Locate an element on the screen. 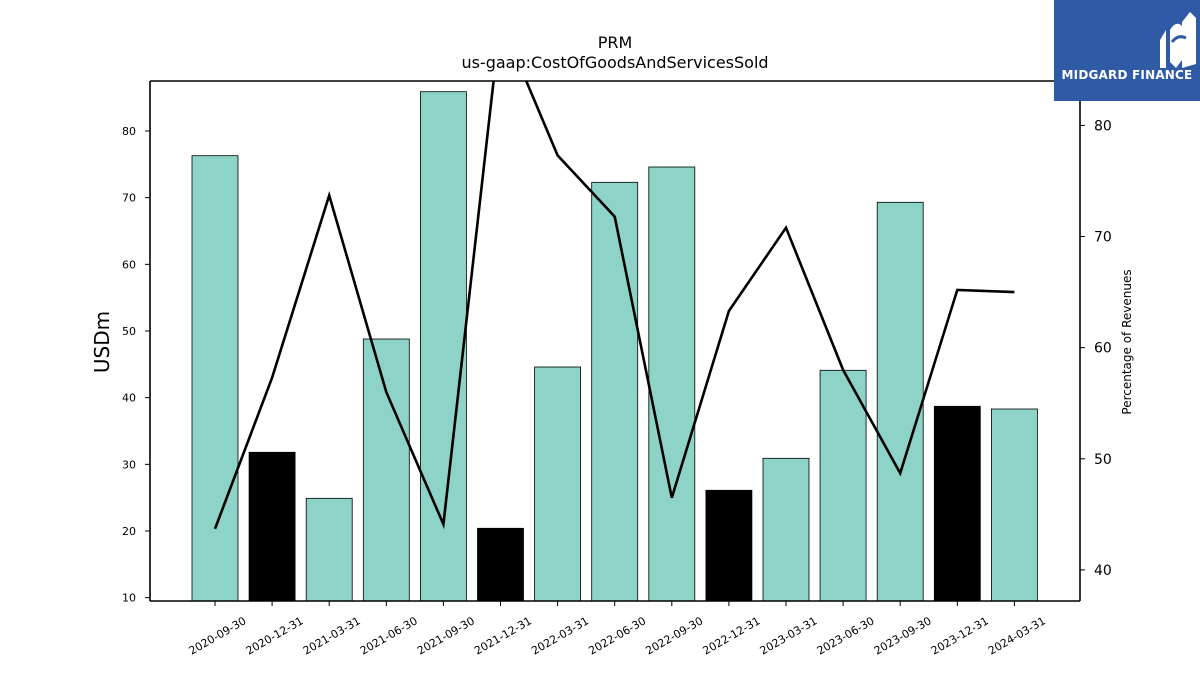 The width and height of the screenshot is (1200, 675). x-tick-label: 2023-12-31 is located at coordinates (960, 635).